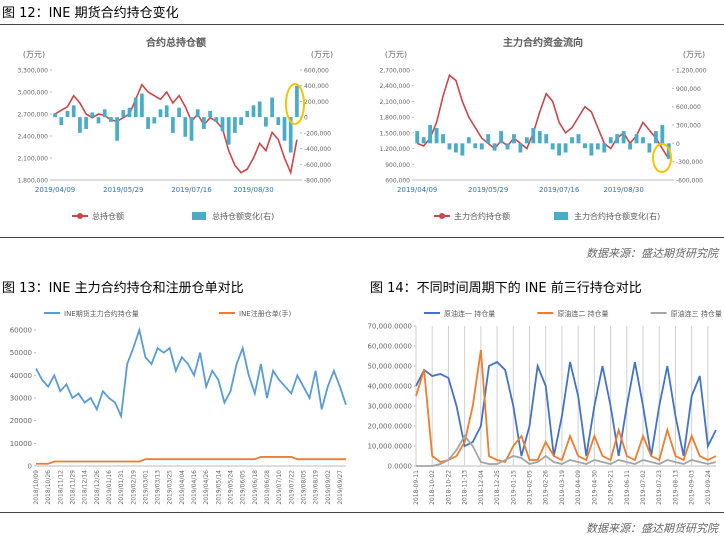  I want to click on x-tick-label: 2019/07/16, so click(559, 190).